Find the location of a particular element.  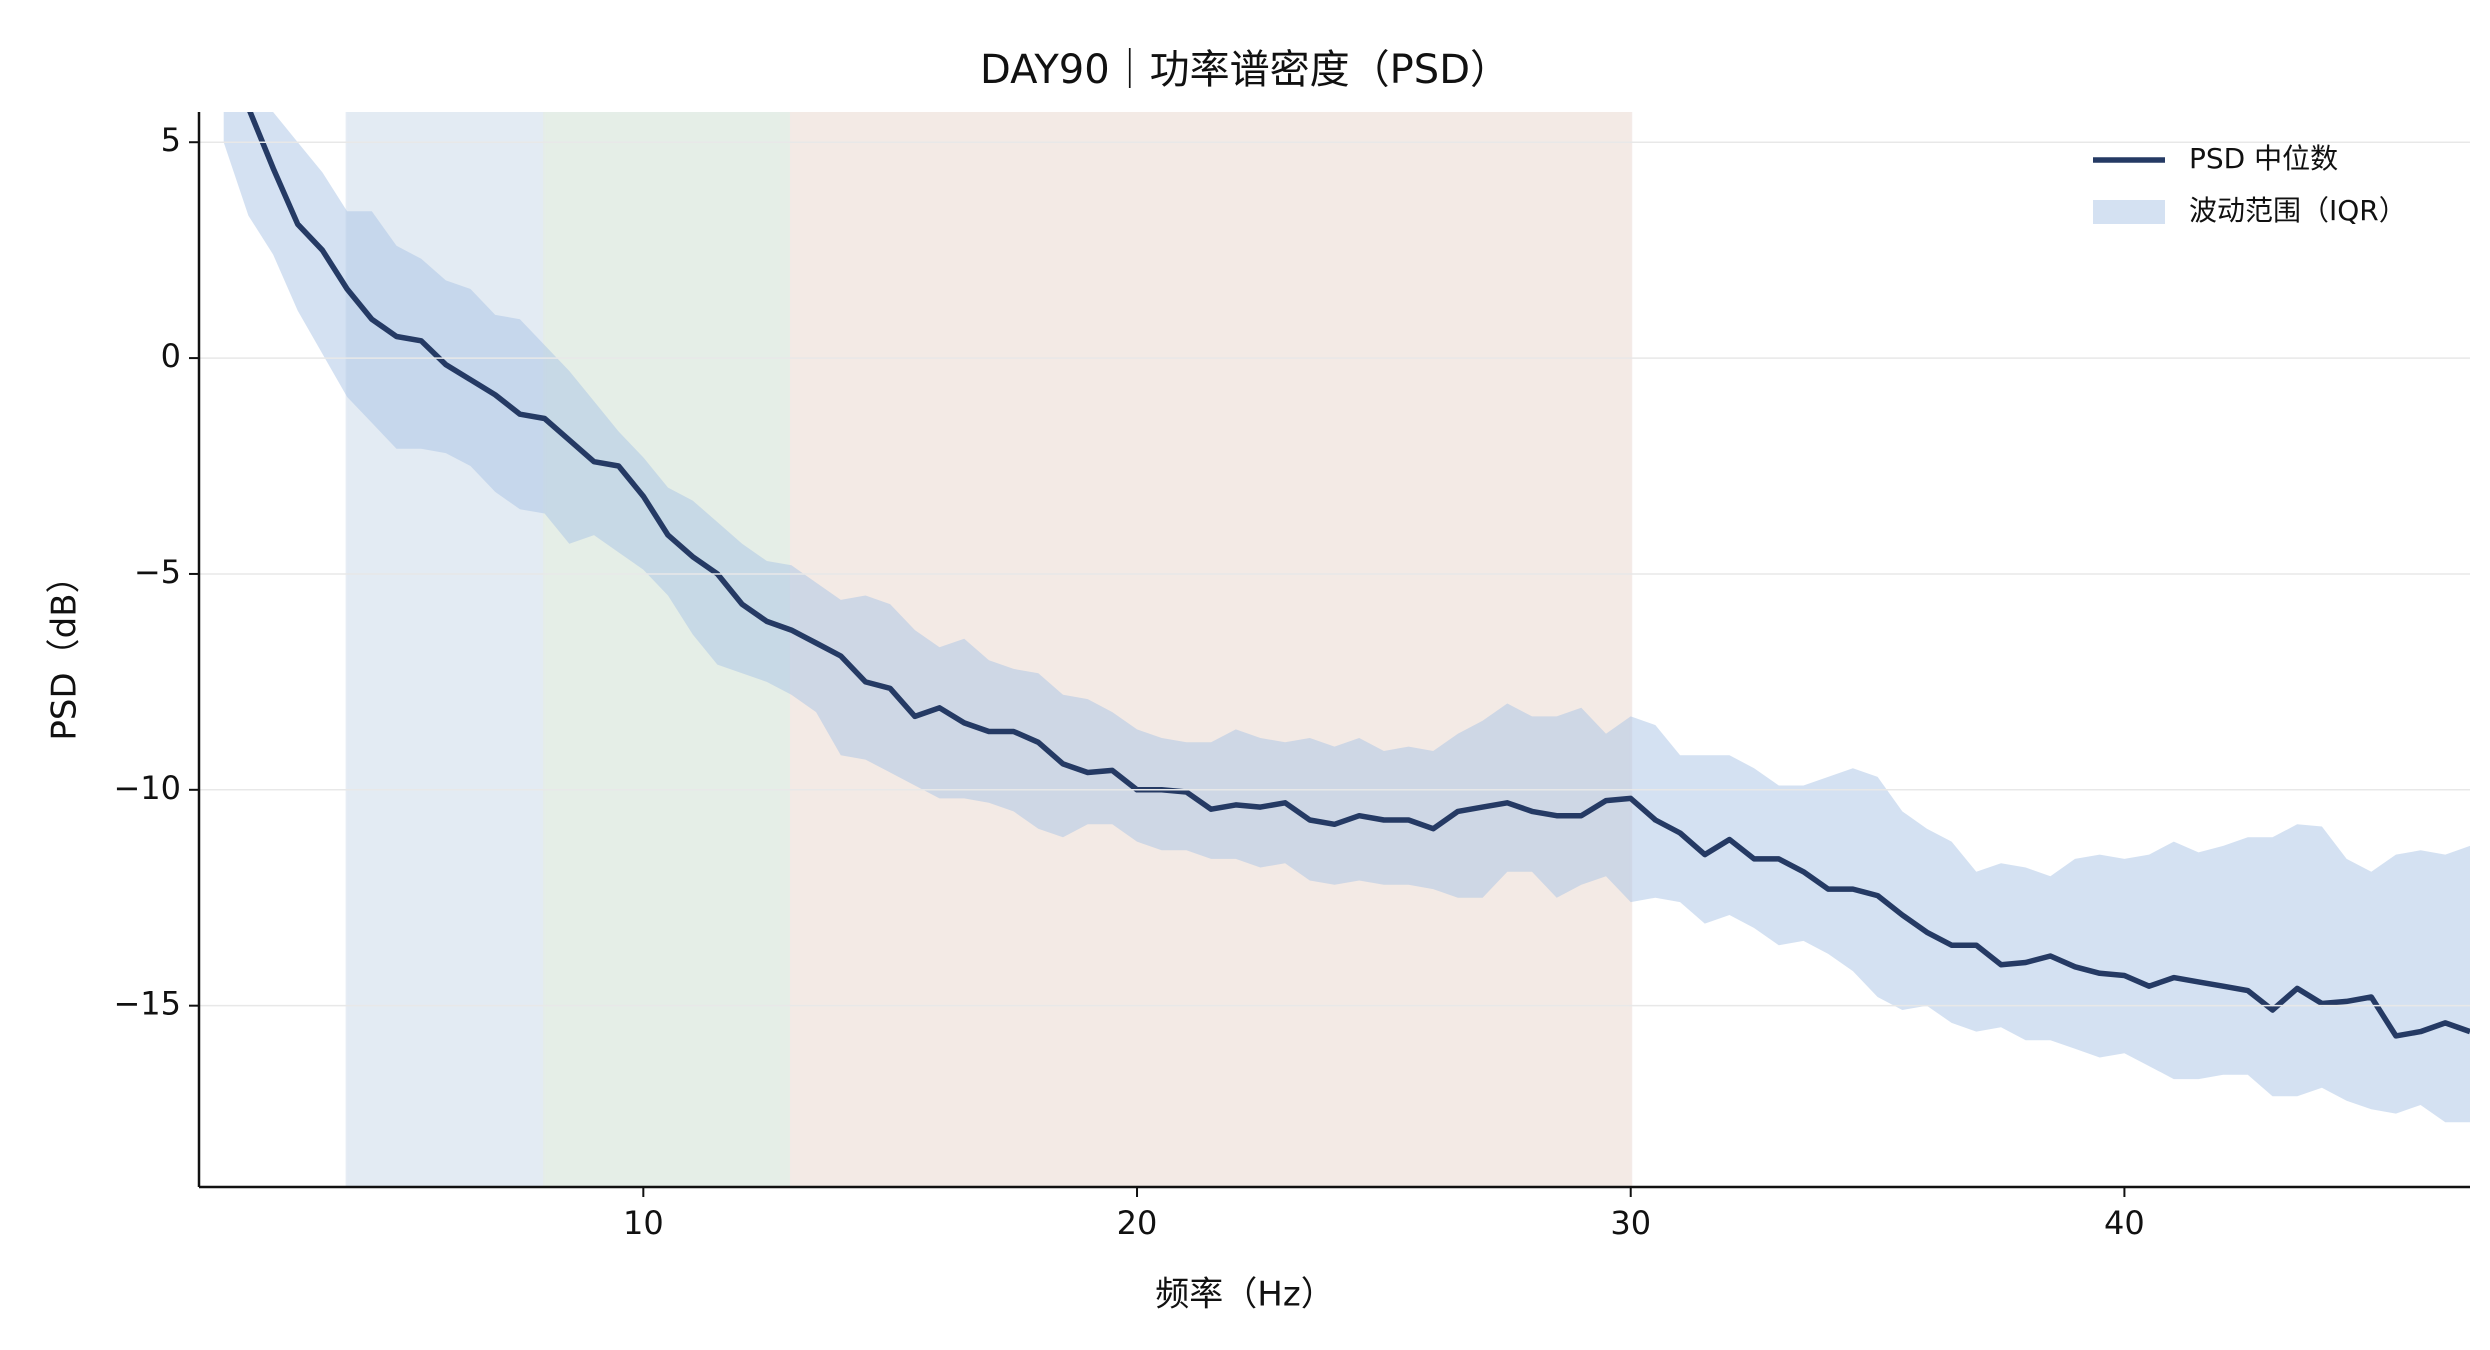

x-tick-label: 30 is located at coordinates (1630, 1223).